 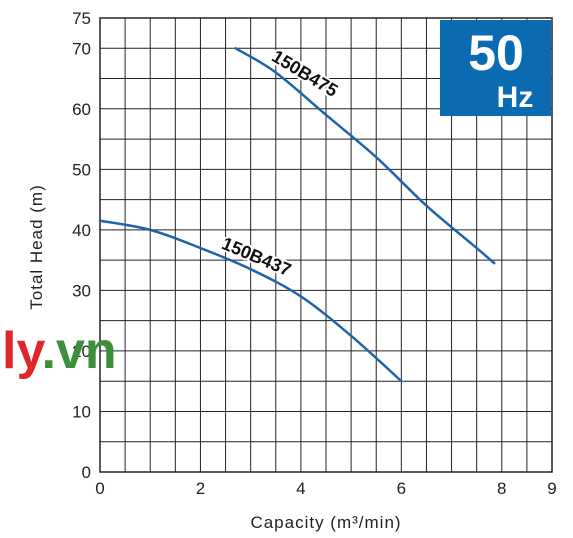 What do you see at coordinates (501, 488) in the screenshot?
I see `x-tick-label: 8` at bounding box center [501, 488].